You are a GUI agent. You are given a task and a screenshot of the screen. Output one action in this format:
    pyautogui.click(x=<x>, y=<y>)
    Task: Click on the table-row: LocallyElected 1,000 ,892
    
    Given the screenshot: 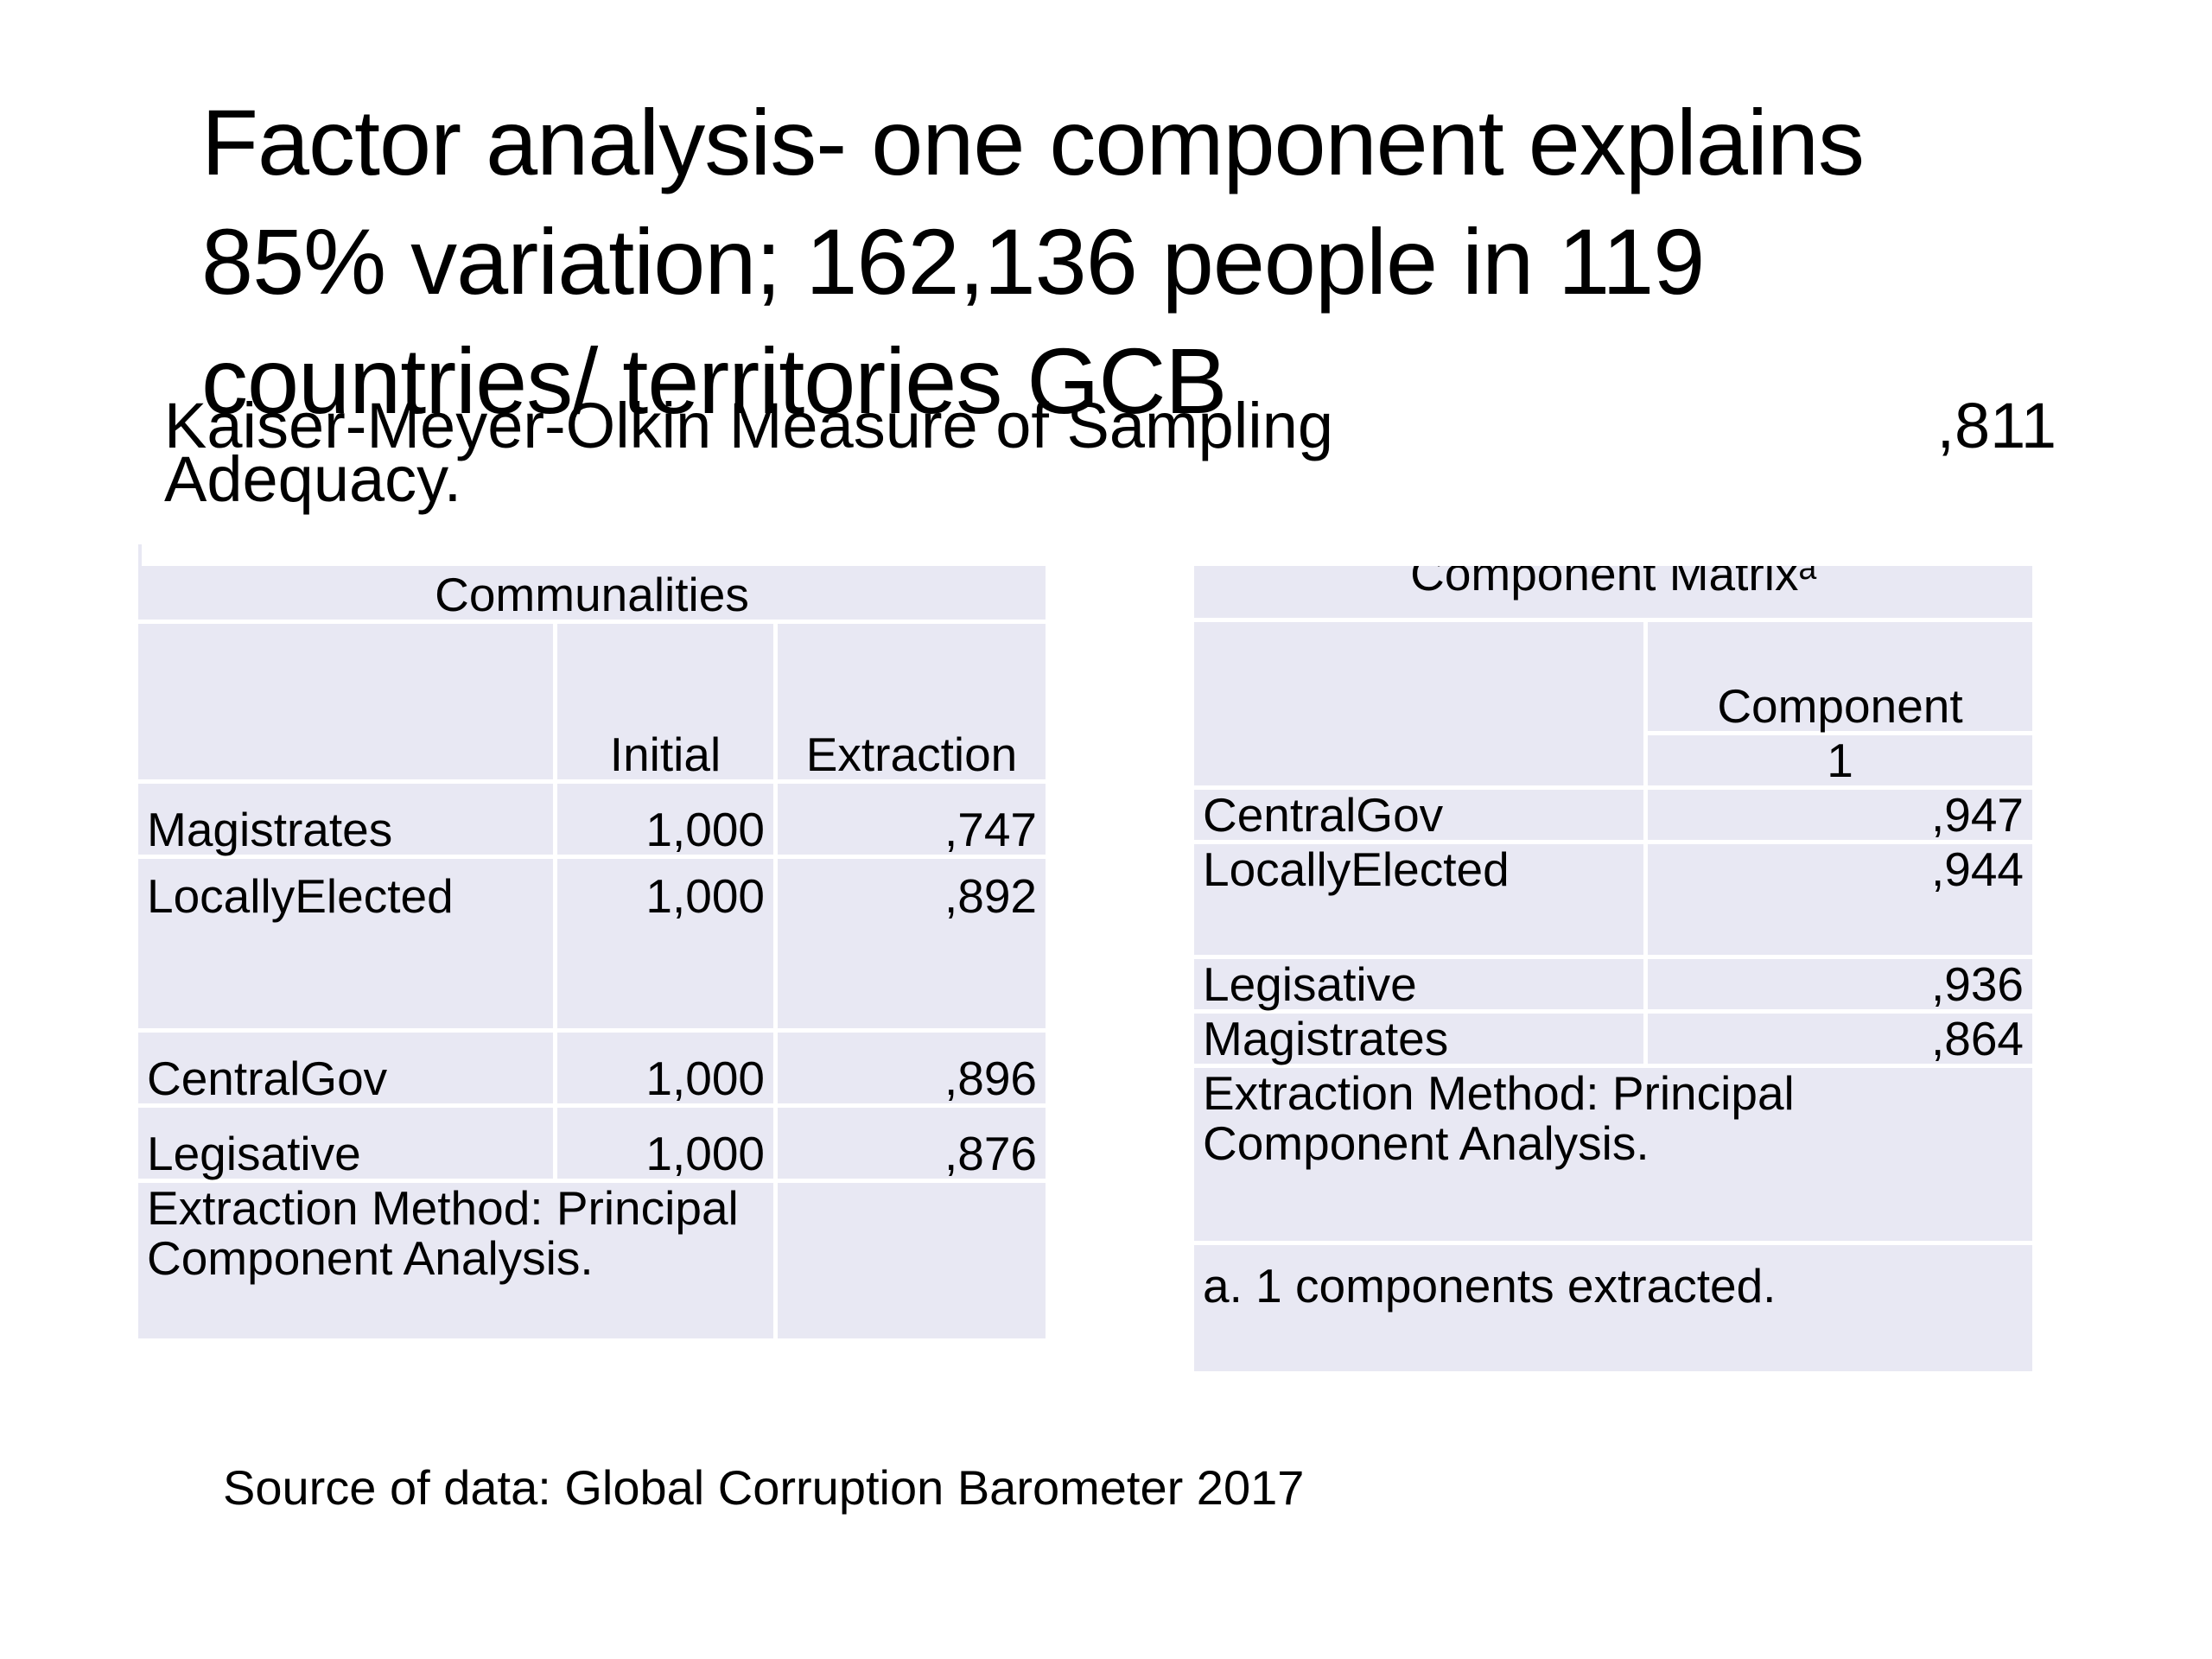 What is the action you would take?
    pyautogui.click(x=592, y=946)
    